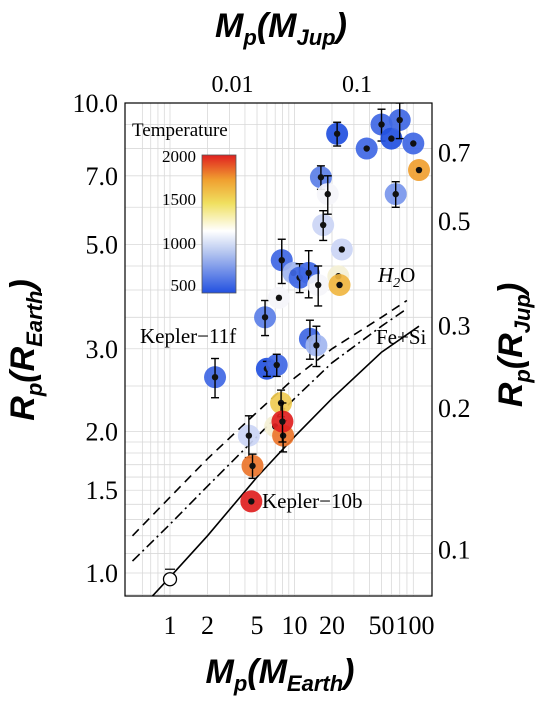 The image size is (546, 701). Describe the element at coordinates (102, 176) in the screenshot. I see `y-tick-label: 7.0` at that location.